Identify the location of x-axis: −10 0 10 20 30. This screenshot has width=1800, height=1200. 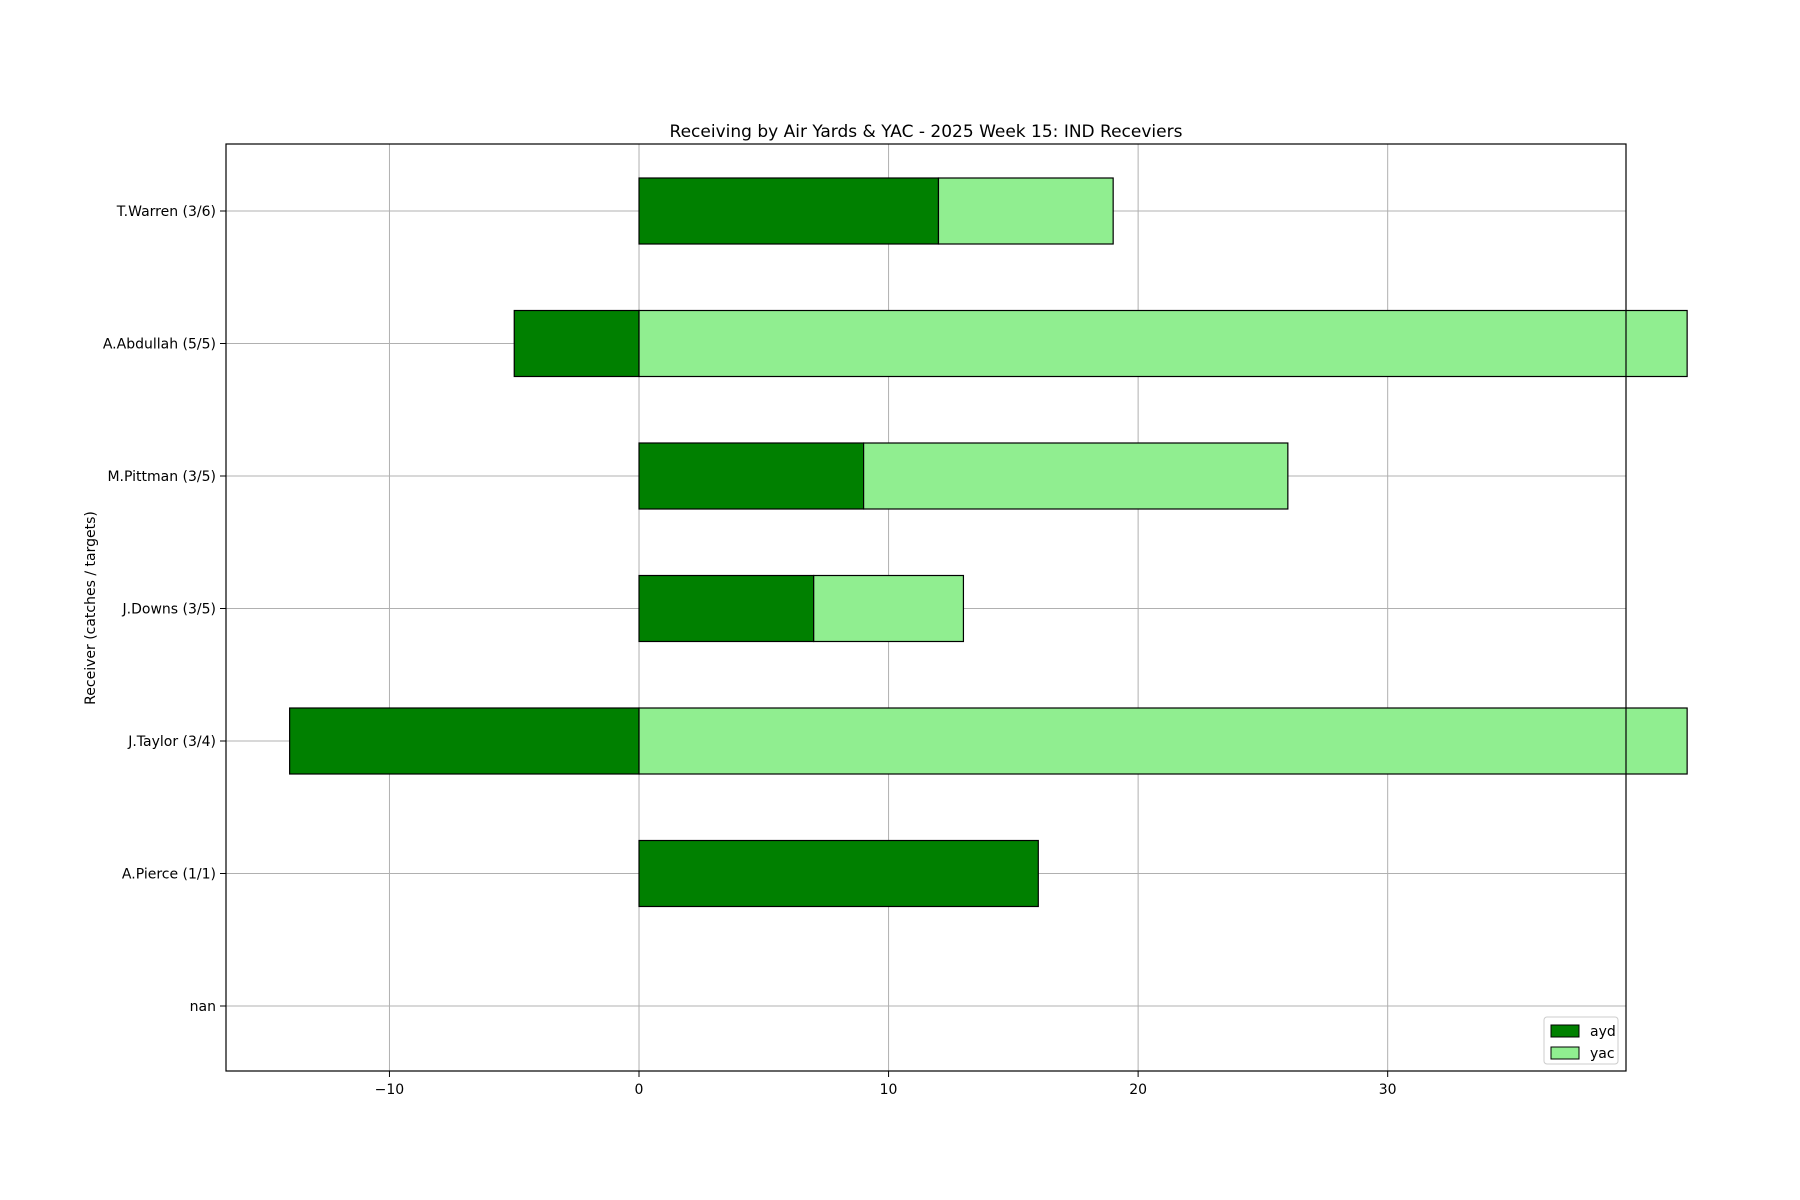
(886, 1084).